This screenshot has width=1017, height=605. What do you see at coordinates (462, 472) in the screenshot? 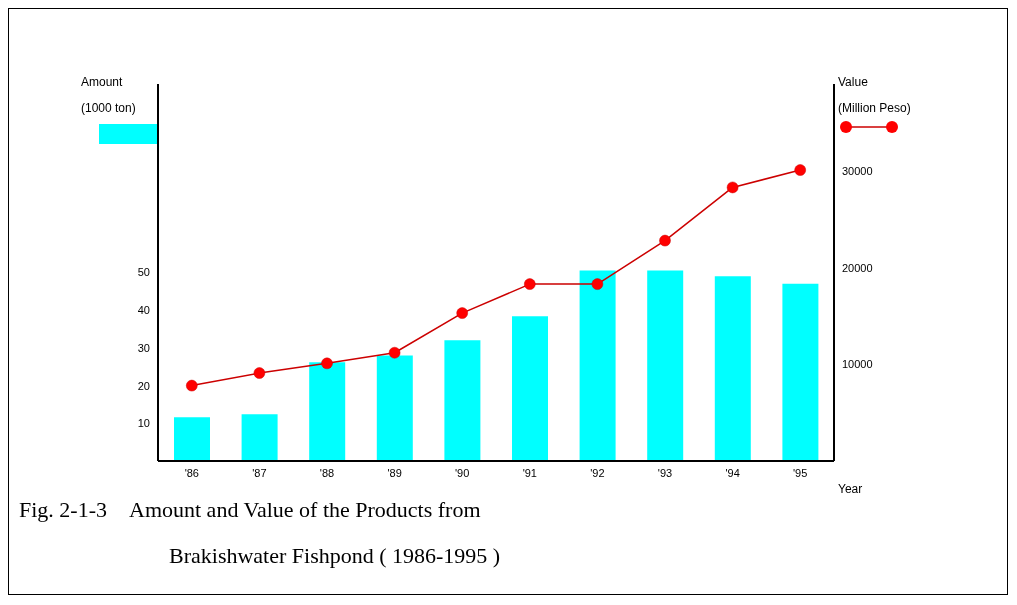
I see `x-tick-label: '90` at bounding box center [462, 472].